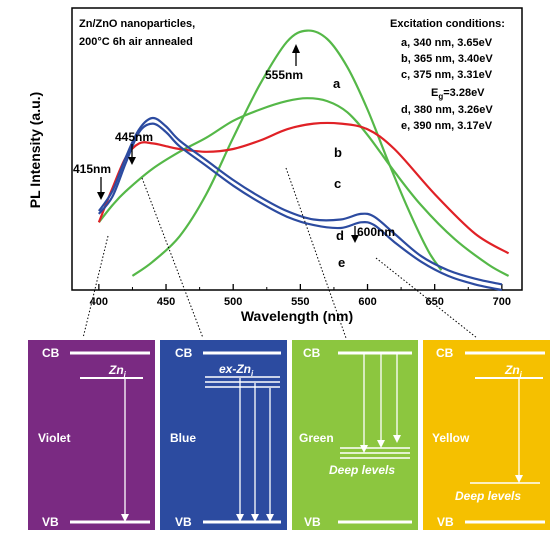  I want to click on y-axis-label: PL Intensity (a.u.), so click(35, 150).